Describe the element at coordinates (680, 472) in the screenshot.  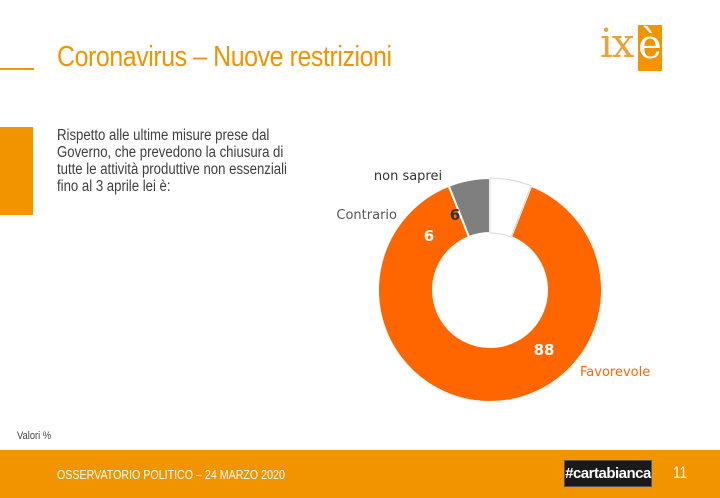
I see `page-number: 11` at that location.